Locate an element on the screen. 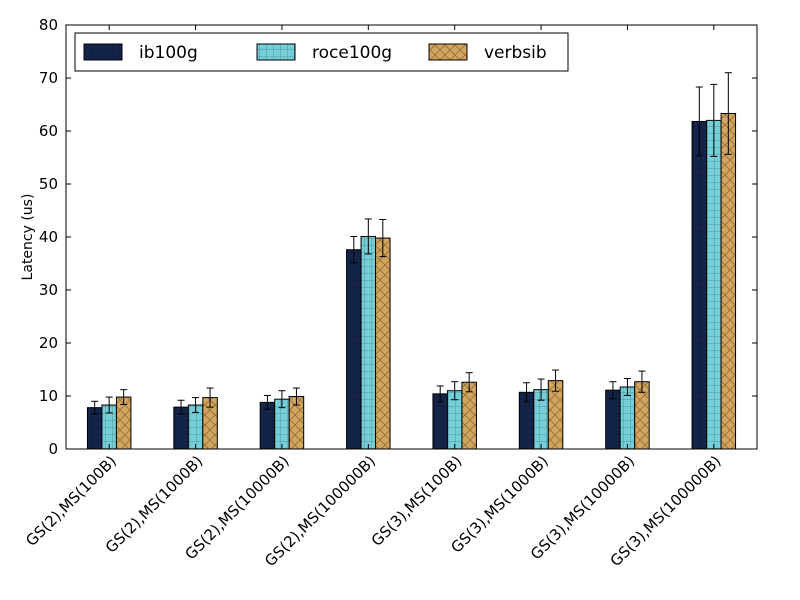 The width and height of the screenshot is (800, 600). legend-item-ib100g: ib100g is located at coordinates (140, 53).